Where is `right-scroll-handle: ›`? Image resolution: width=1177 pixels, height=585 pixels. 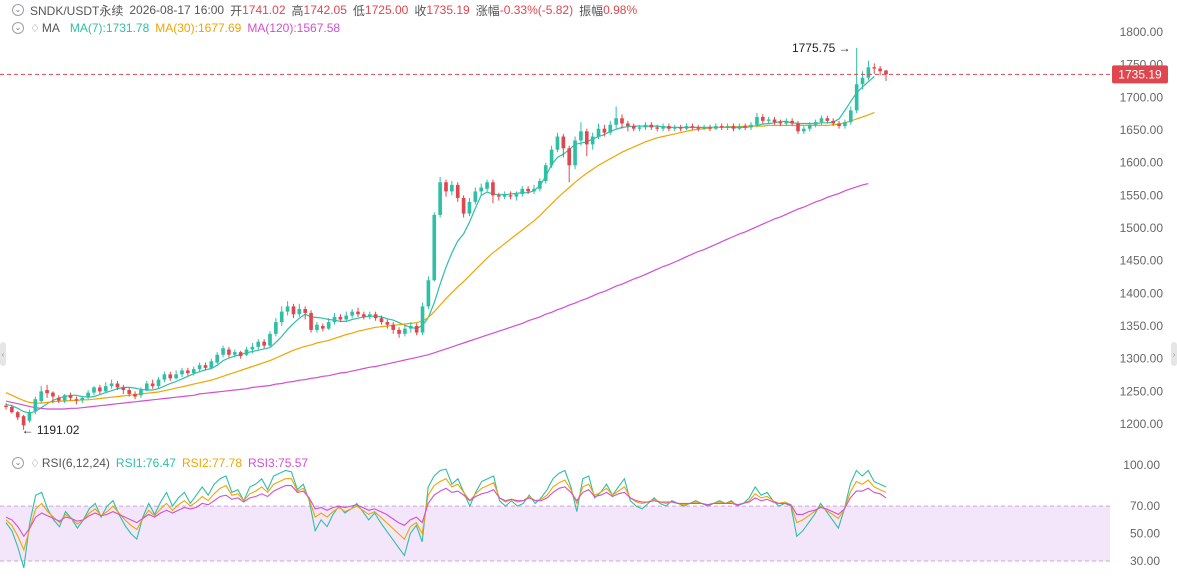 right-scroll-handle: › is located at coordinates (1174, 354).